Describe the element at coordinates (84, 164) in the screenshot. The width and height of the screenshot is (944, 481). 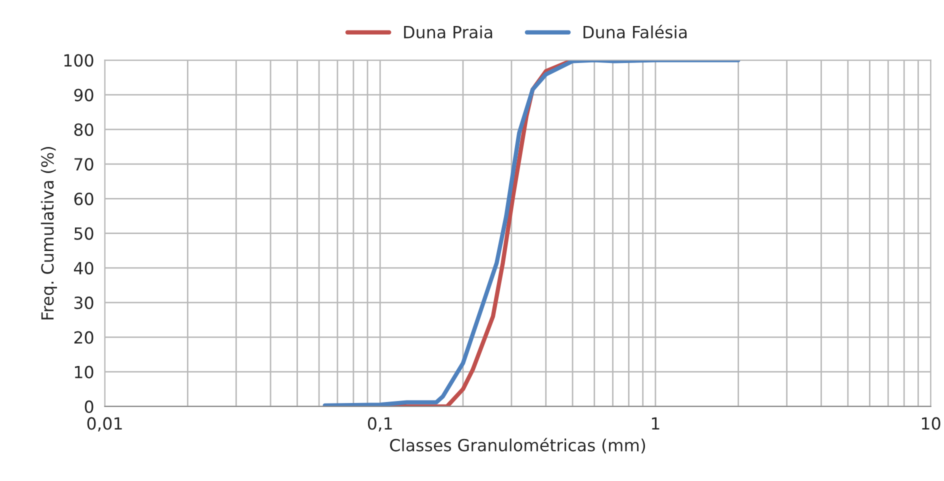
I see `y-tick-label: 70` at that location.